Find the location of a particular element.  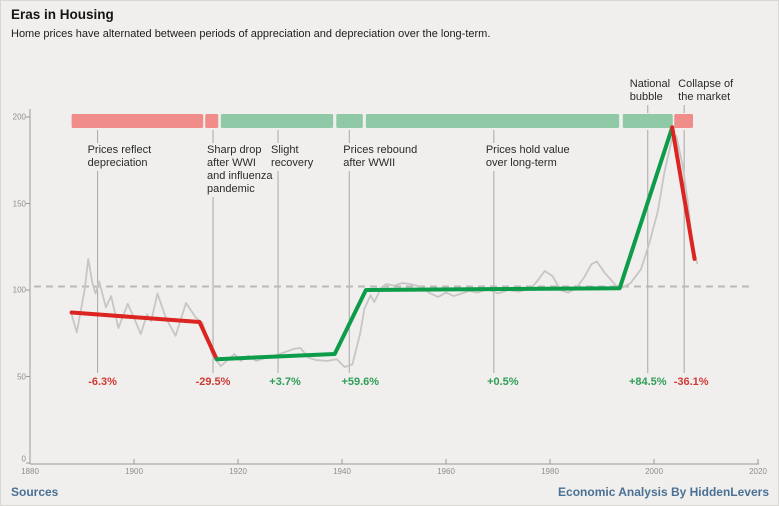

era-slight-recovery-label: Slight recovery is located at coordinates (292, 157).